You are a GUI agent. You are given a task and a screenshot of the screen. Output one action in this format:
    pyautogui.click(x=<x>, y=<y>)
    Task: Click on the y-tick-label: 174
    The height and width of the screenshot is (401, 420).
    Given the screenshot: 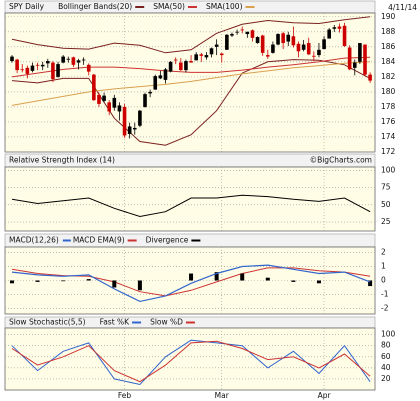 What is the action you would take?
    pyautogui.click(x=388, y=136)
    